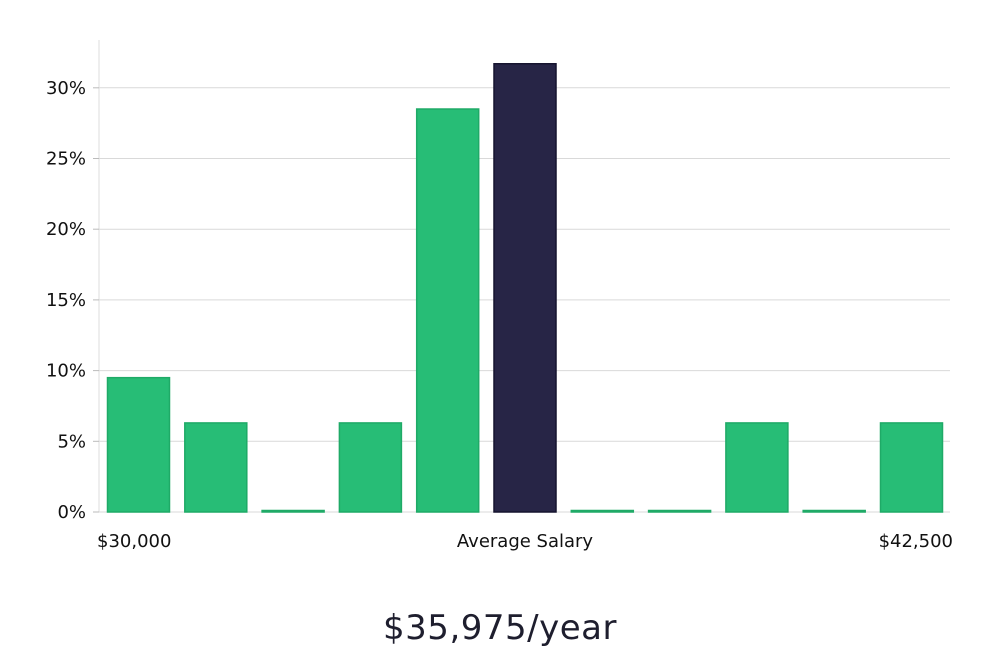 The image size is (1000, 660). I want to click on histogram-bar-highlighted, so click(525, 288).